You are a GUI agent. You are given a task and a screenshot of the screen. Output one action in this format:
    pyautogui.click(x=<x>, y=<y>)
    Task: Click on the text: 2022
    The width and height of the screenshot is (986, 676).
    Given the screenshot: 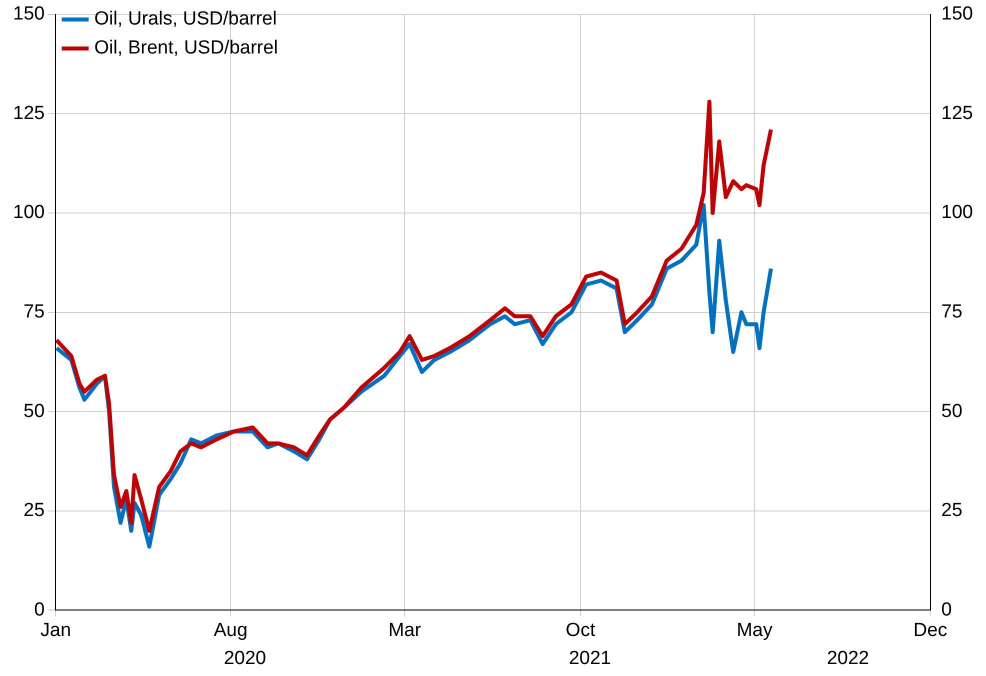 What is the action you would take?
    pyautogui.click(x=848, y=659)
    